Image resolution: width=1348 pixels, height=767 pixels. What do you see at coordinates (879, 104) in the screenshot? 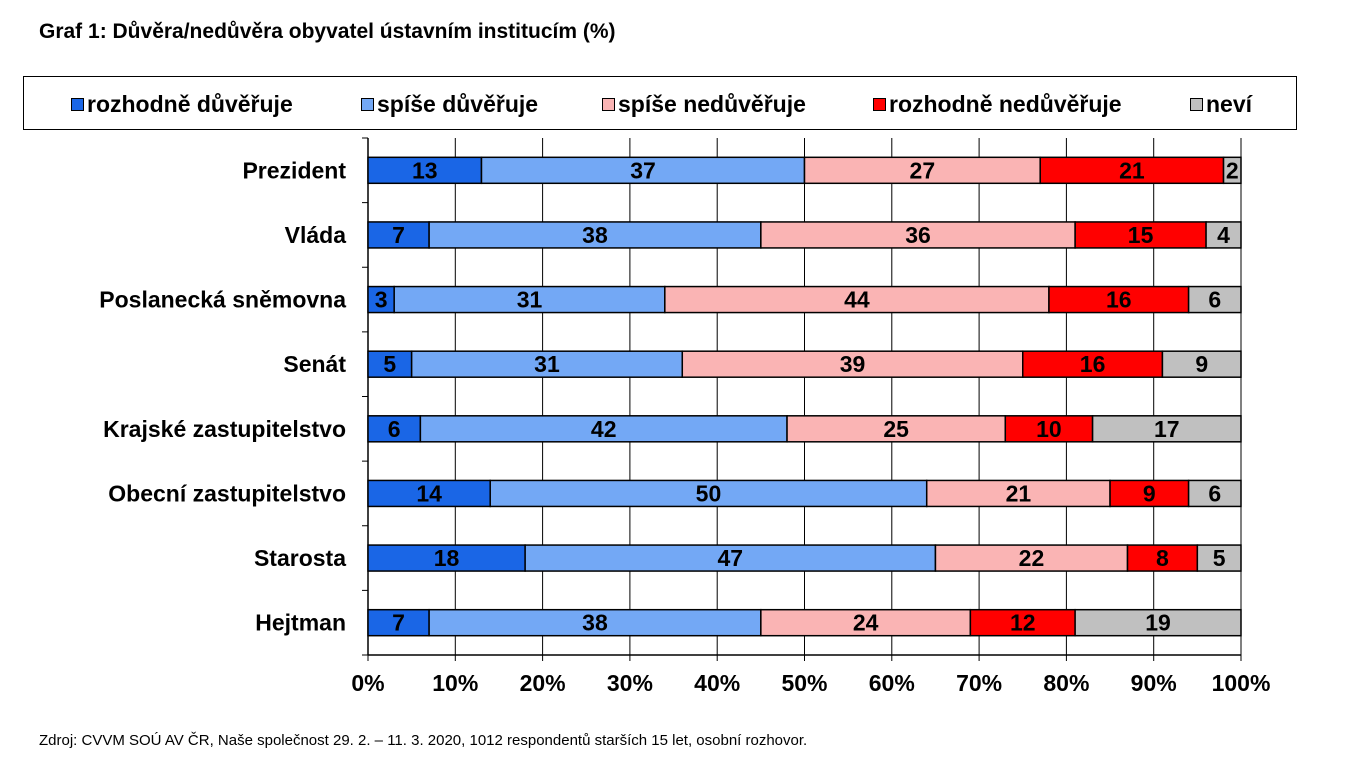
I see `legend-swatch-rozhodne-neduveruje` at bounding box center [879, 104].